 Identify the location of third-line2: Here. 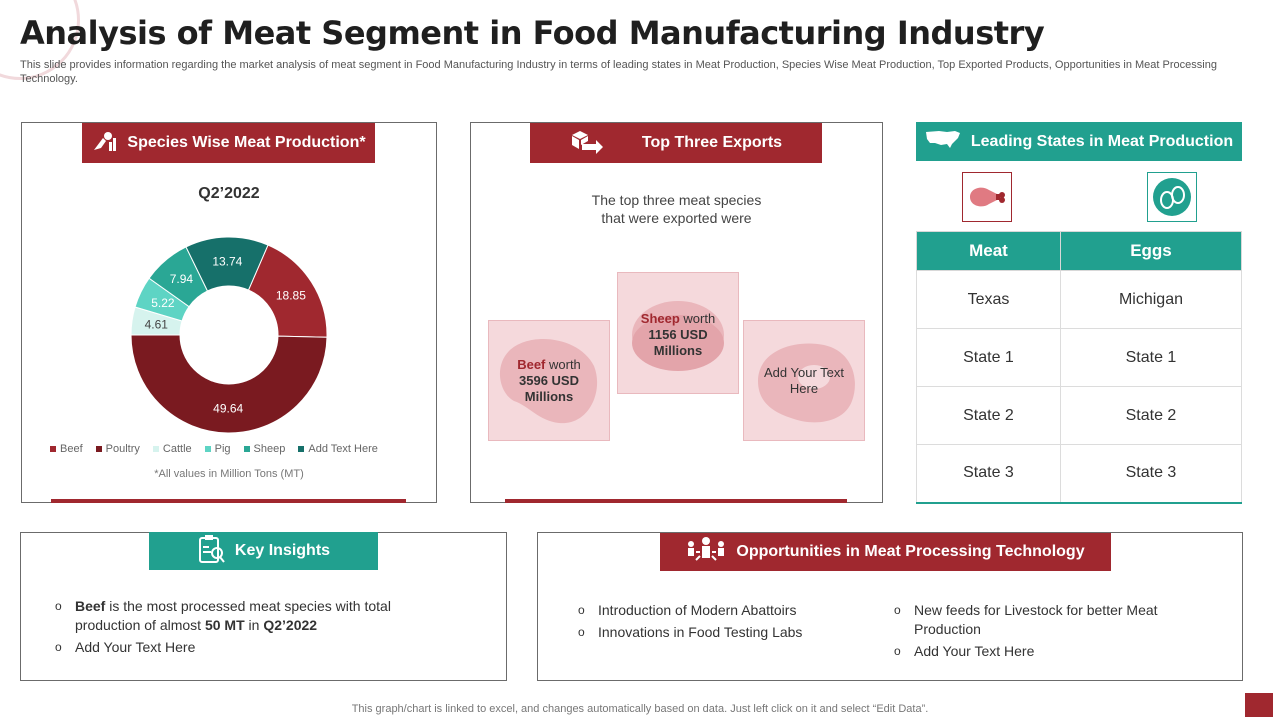
(804, 388).